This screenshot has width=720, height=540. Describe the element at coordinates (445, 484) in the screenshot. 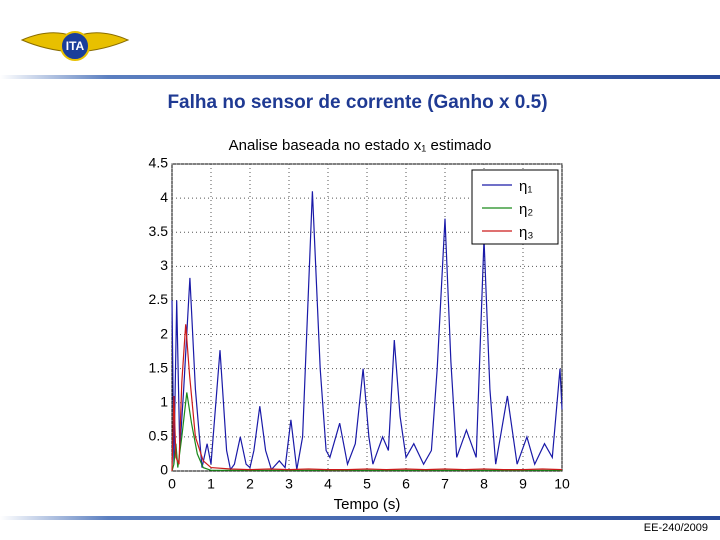

I see `x-tick-label: 7` at that location.